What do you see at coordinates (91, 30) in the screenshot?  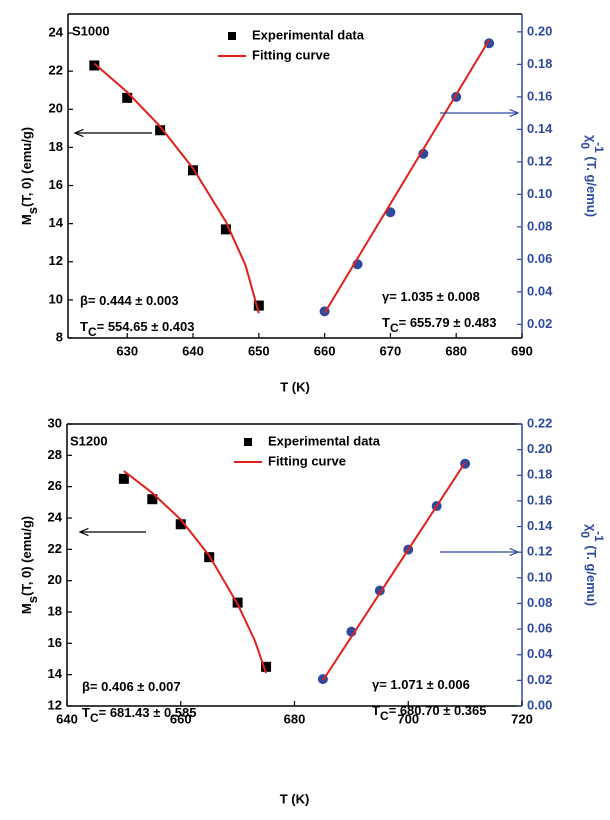 I see `panel-title: S1000` at bounding box center [91, 30].